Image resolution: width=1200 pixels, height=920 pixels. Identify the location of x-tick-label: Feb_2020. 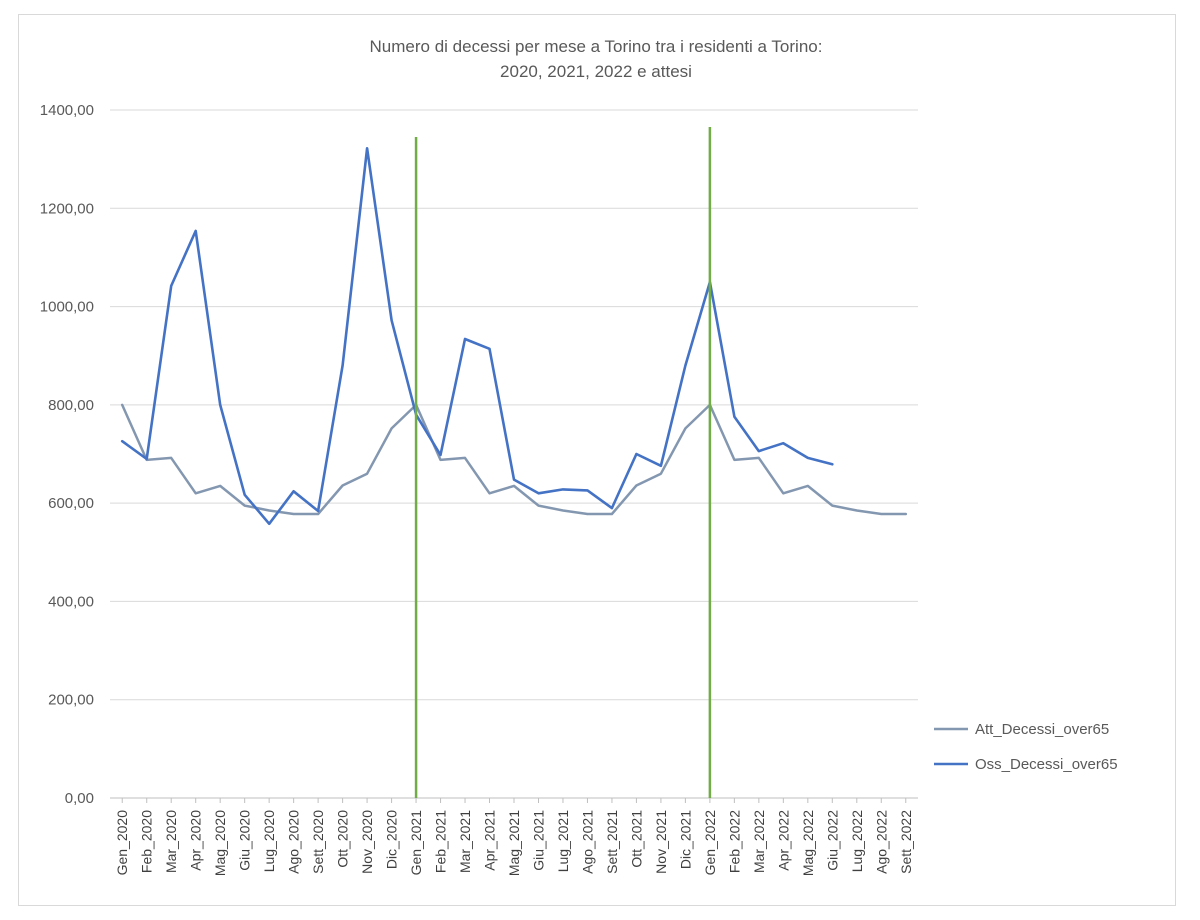
(147, 841).